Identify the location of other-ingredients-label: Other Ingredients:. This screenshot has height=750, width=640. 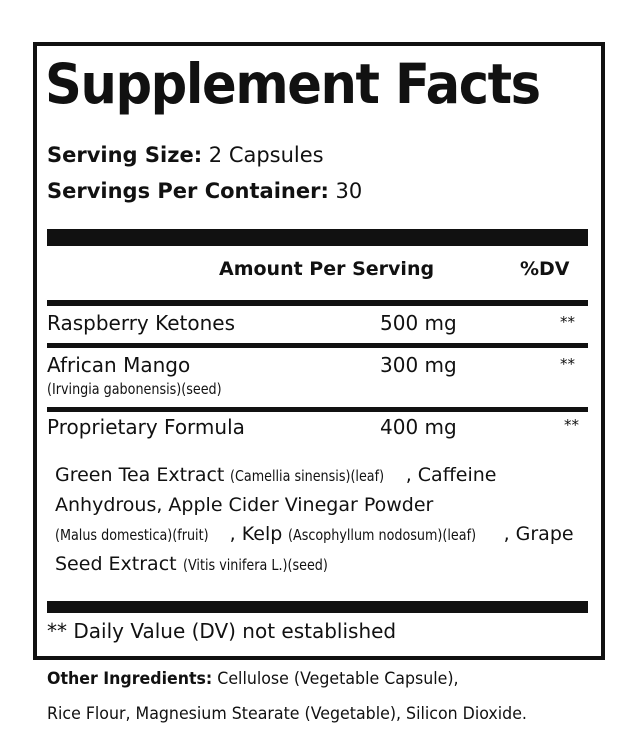
(130, 679).